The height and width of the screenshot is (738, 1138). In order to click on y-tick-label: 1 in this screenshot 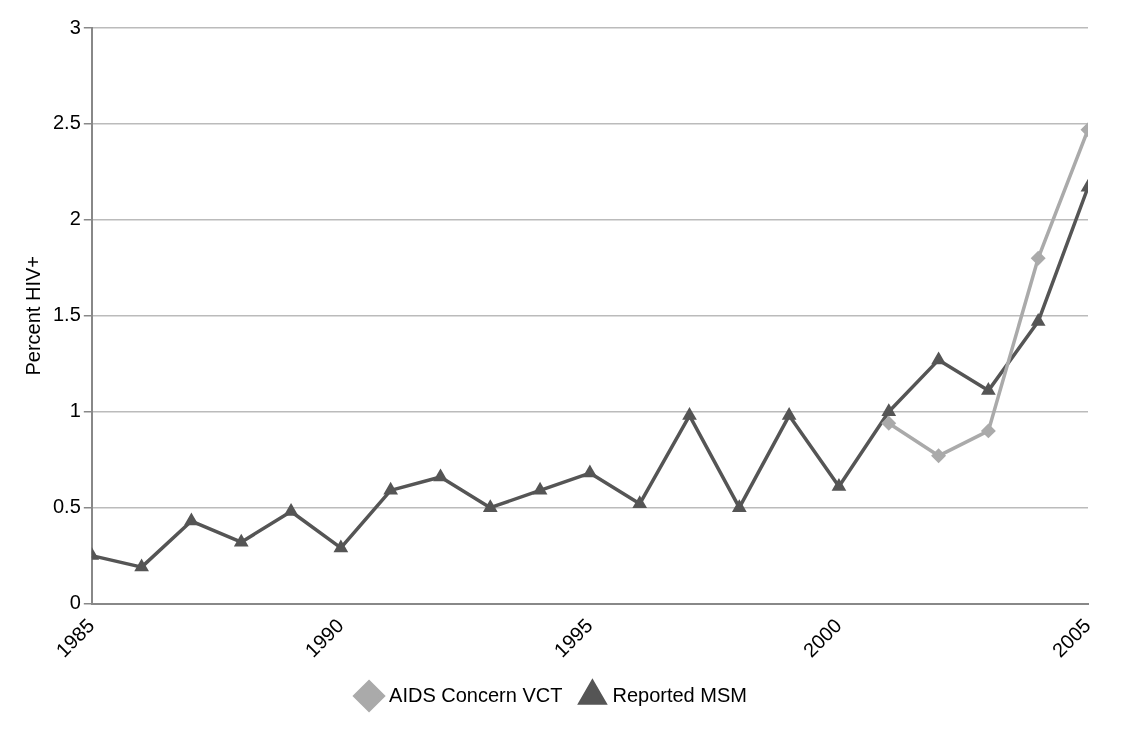, I will do `click(75, 410)`.